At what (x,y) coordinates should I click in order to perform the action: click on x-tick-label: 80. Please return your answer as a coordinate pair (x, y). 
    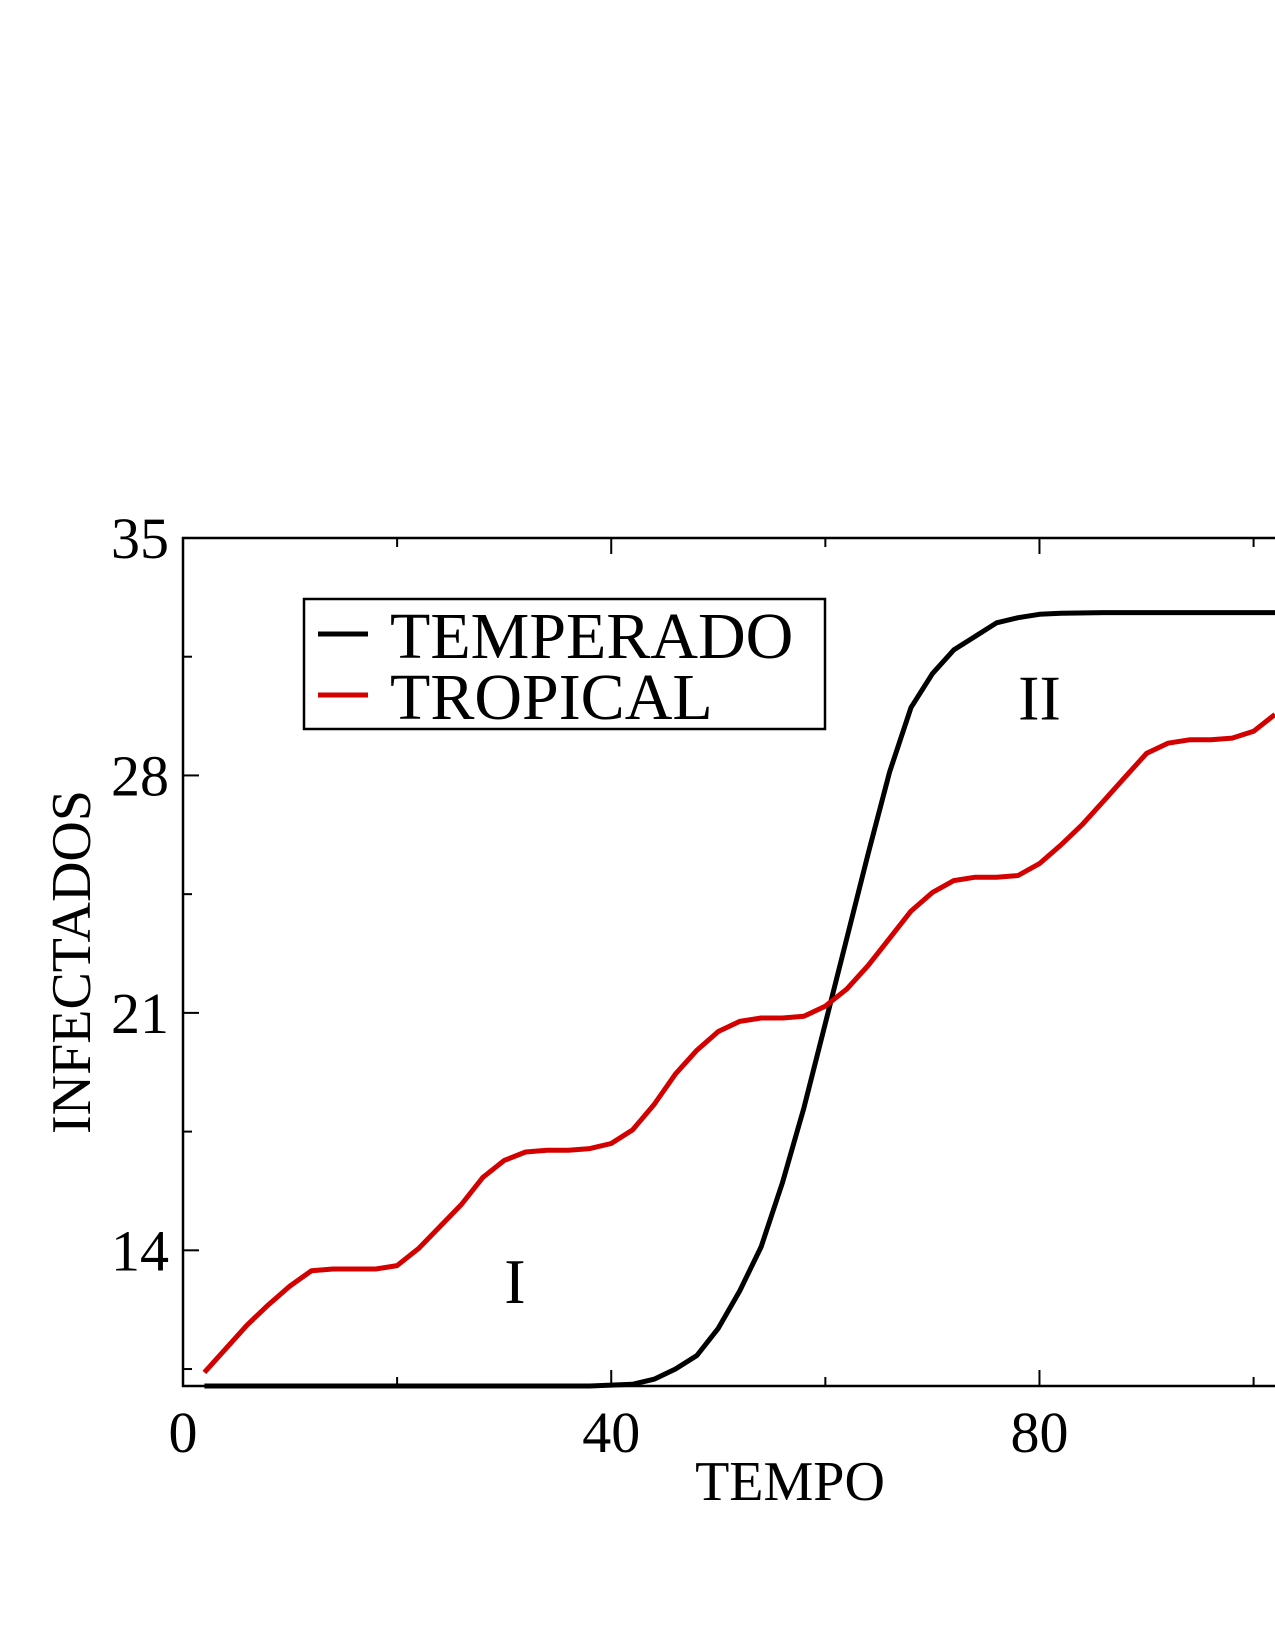
    Looking at the image, I should click on (1039, 1432).